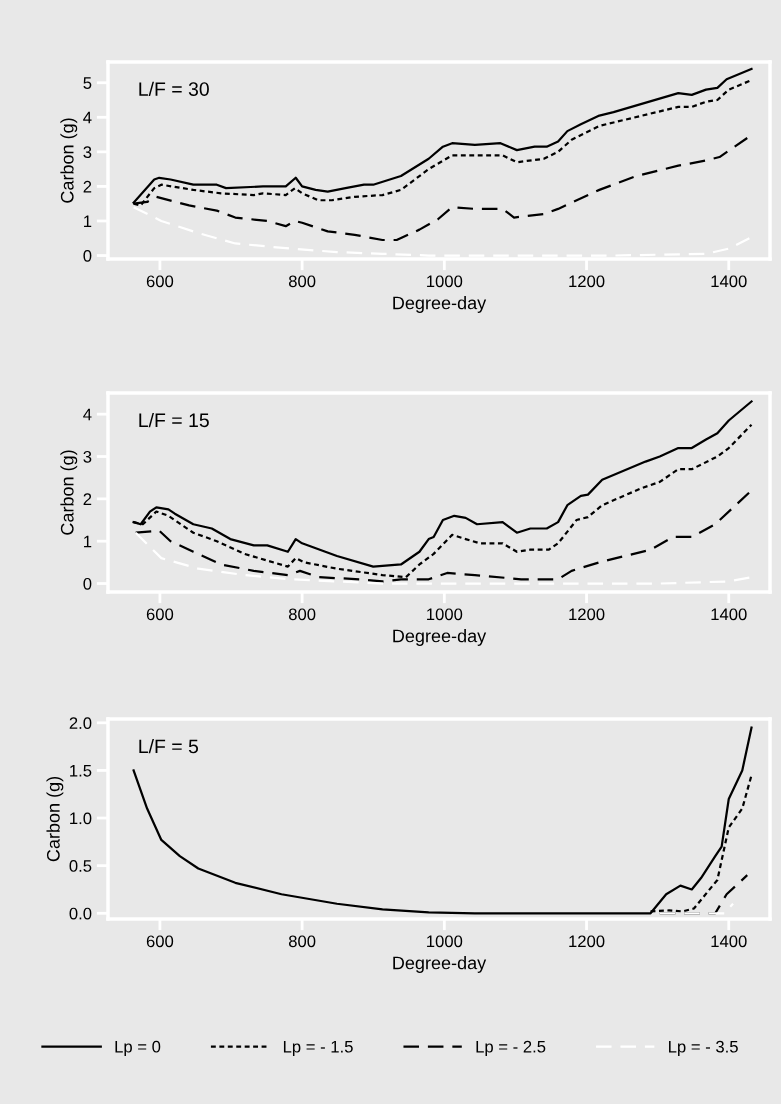  I want to click on y-tick-label: 5, so click(87, 83).